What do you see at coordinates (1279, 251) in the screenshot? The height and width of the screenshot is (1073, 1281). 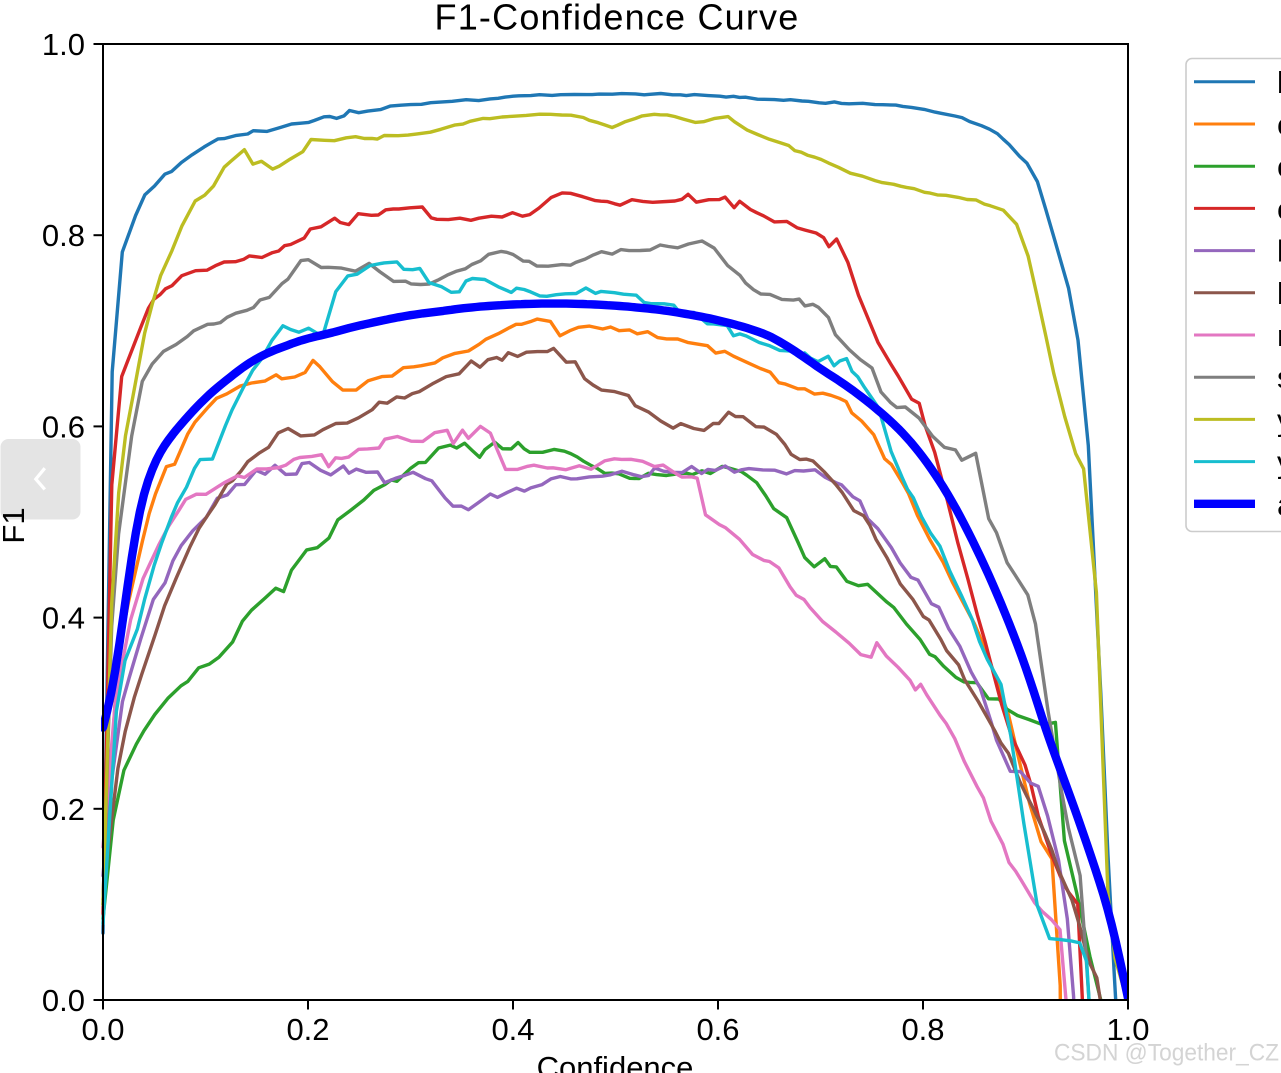 I see `svg-text: bird` at bounding box center [1279, 251].